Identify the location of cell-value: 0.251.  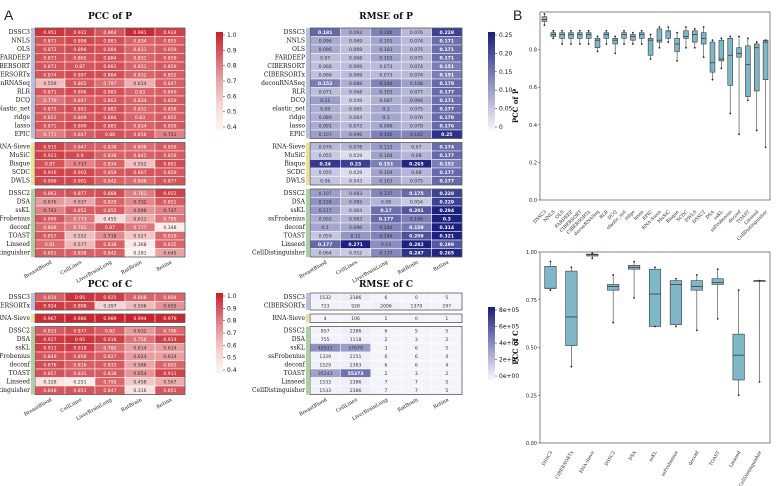
(79, 382).